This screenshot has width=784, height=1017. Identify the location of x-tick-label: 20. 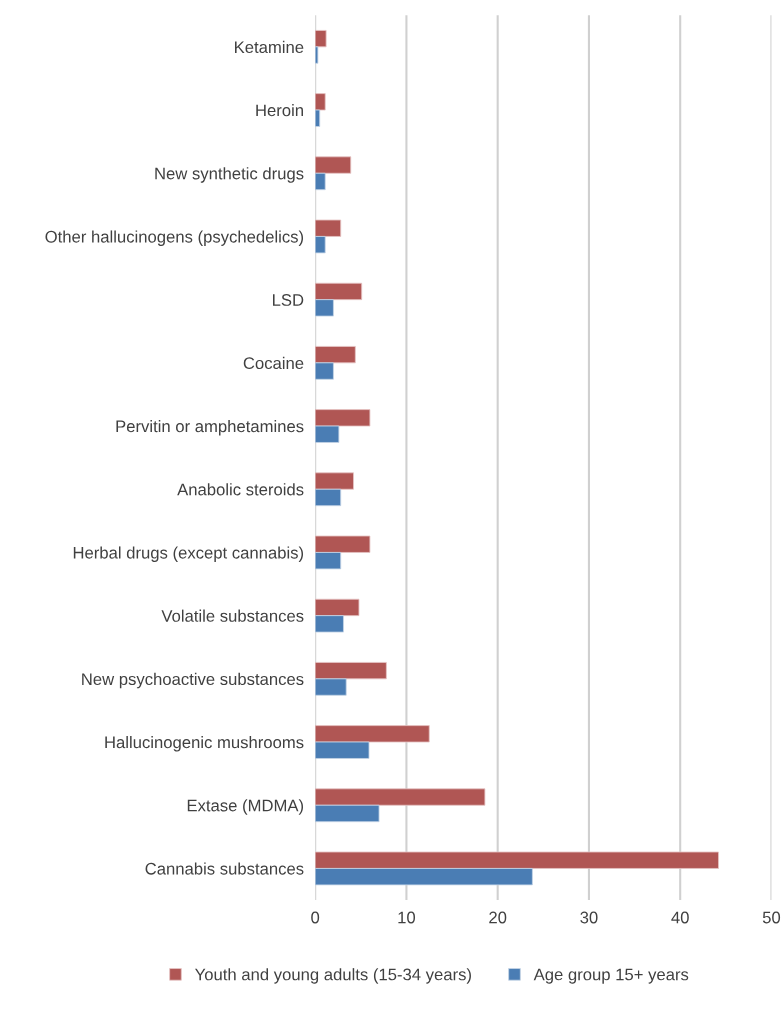
(498, 917).